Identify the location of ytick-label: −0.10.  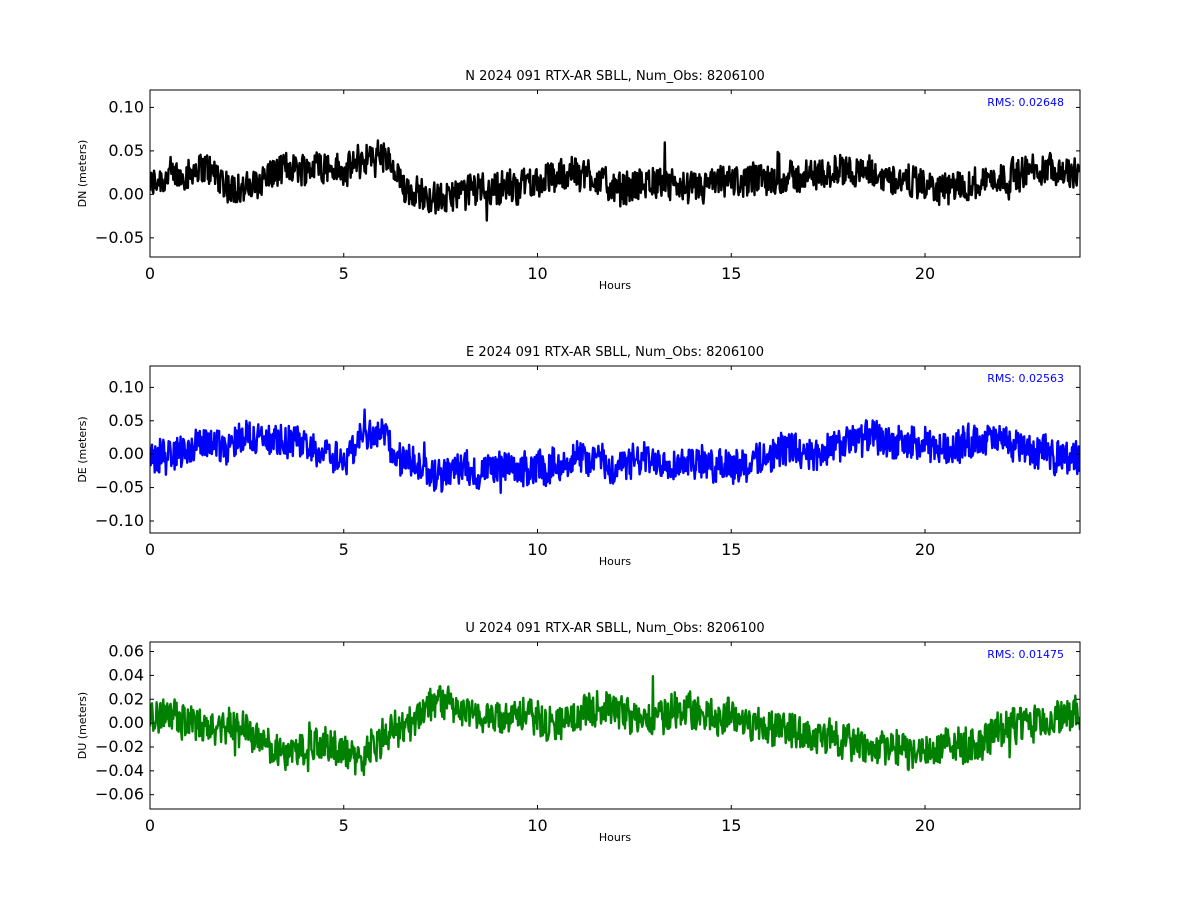
(119, 520).